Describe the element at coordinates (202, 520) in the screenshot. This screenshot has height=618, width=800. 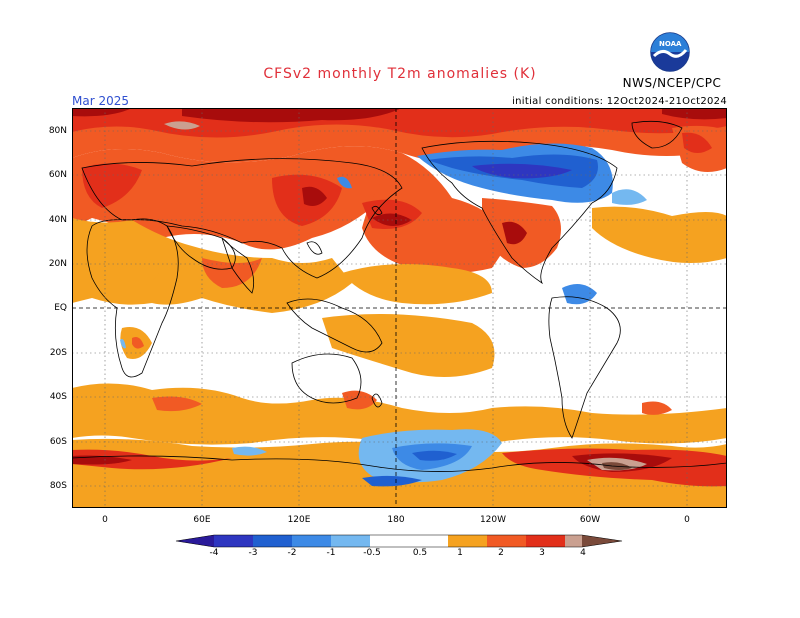
I see `lon-label: 60E` at that location.